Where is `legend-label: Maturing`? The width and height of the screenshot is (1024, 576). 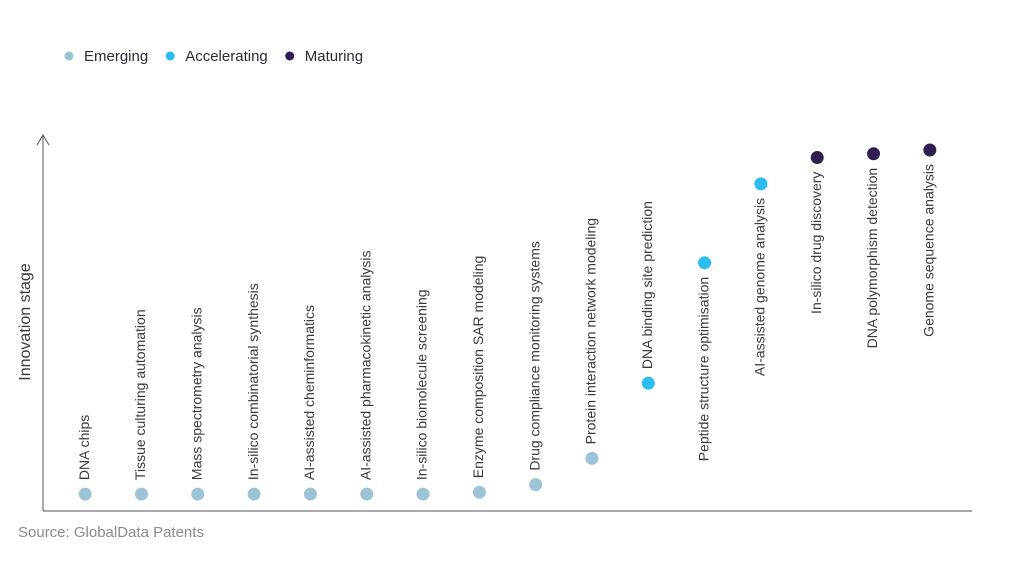 legend-label: Maturing is located at coordinates (334, 56).